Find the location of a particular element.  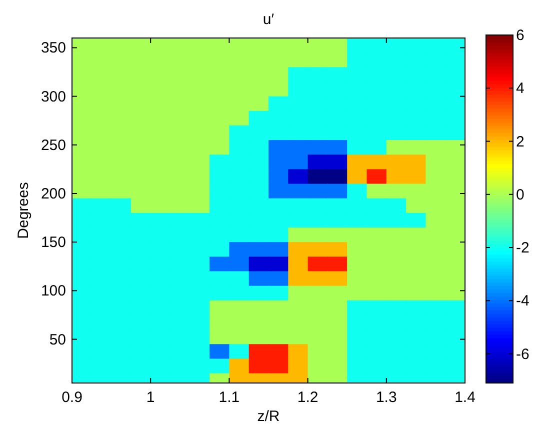

color-bar-label: -4 is located at coordinates (523, 301).